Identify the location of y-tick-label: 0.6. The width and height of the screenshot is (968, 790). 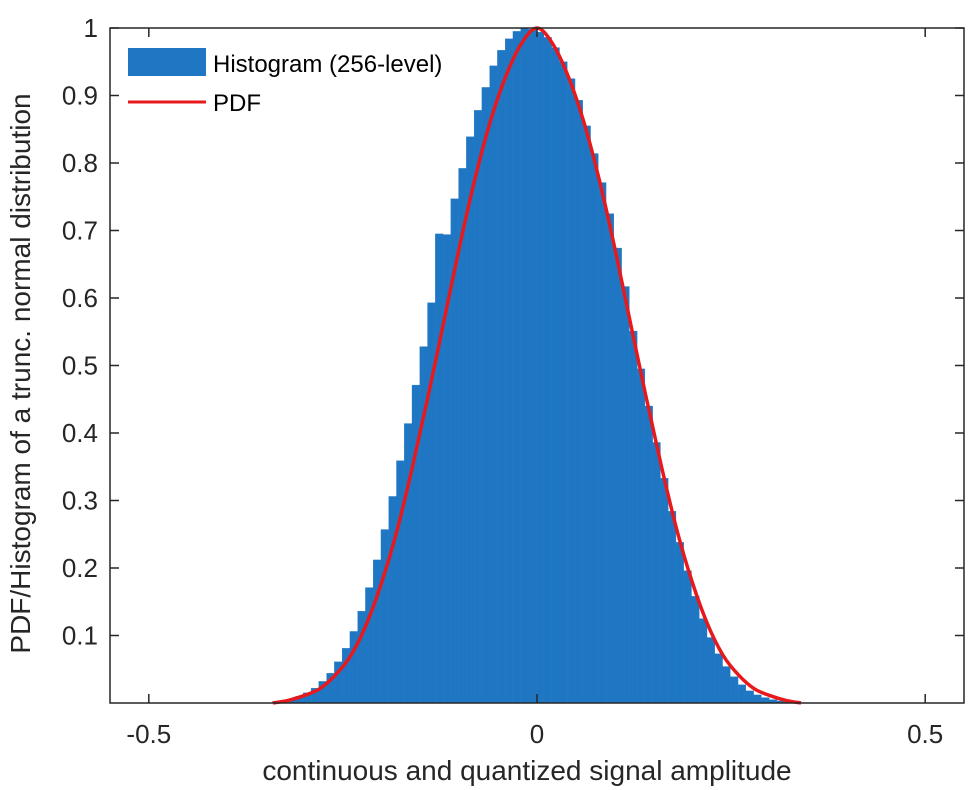
(80, 298).